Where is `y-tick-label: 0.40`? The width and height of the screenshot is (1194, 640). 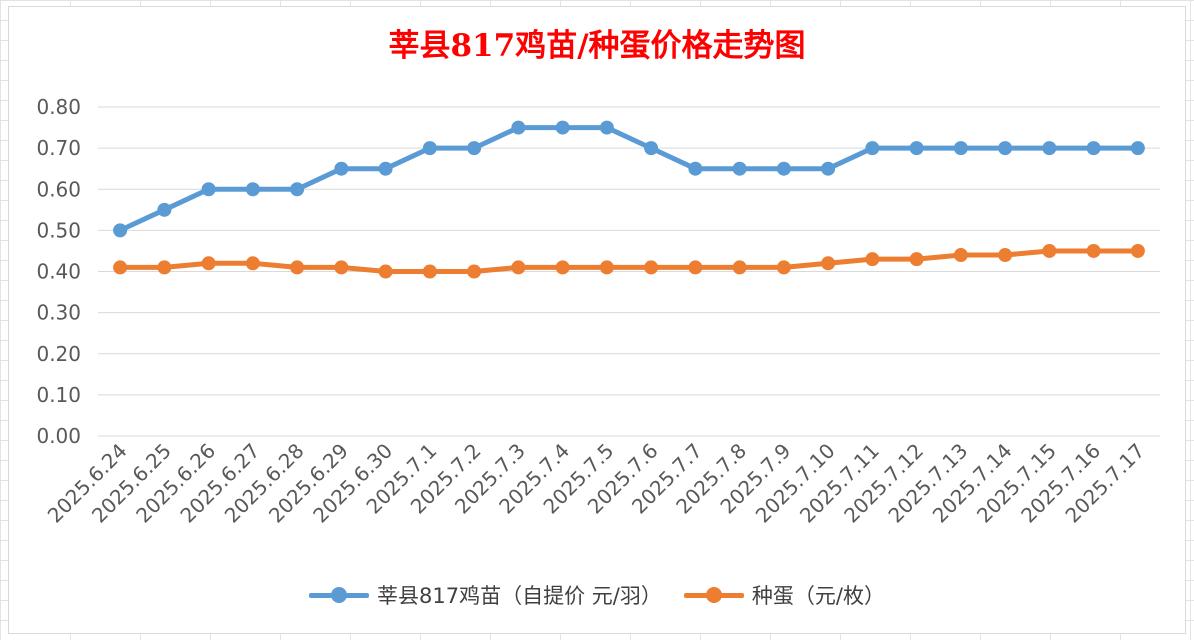
y-tick-label: 0.40 is located at coordinates (58, 272).